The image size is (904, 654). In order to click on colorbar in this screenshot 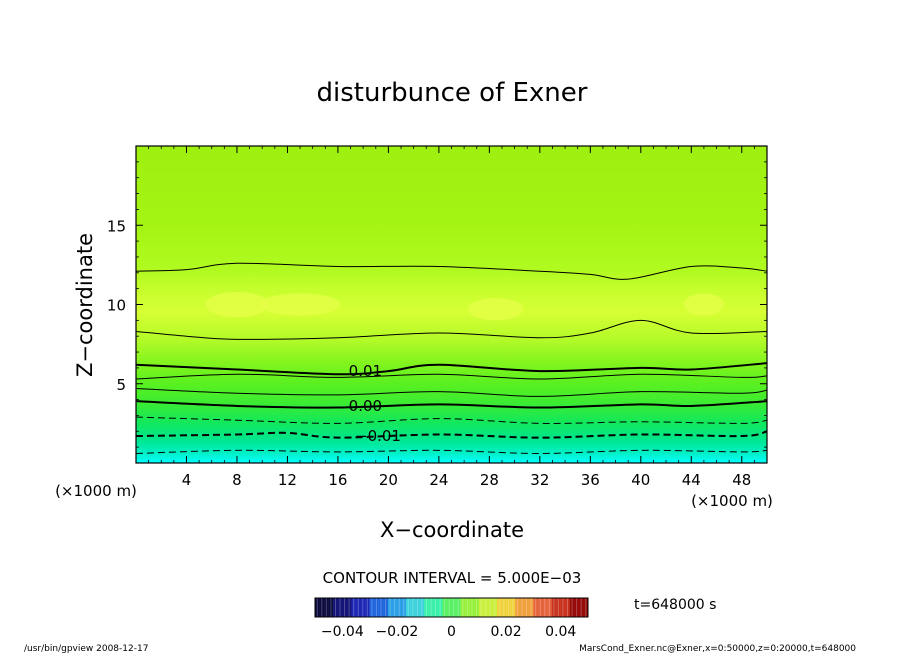, I will do `click(451, 607)`.